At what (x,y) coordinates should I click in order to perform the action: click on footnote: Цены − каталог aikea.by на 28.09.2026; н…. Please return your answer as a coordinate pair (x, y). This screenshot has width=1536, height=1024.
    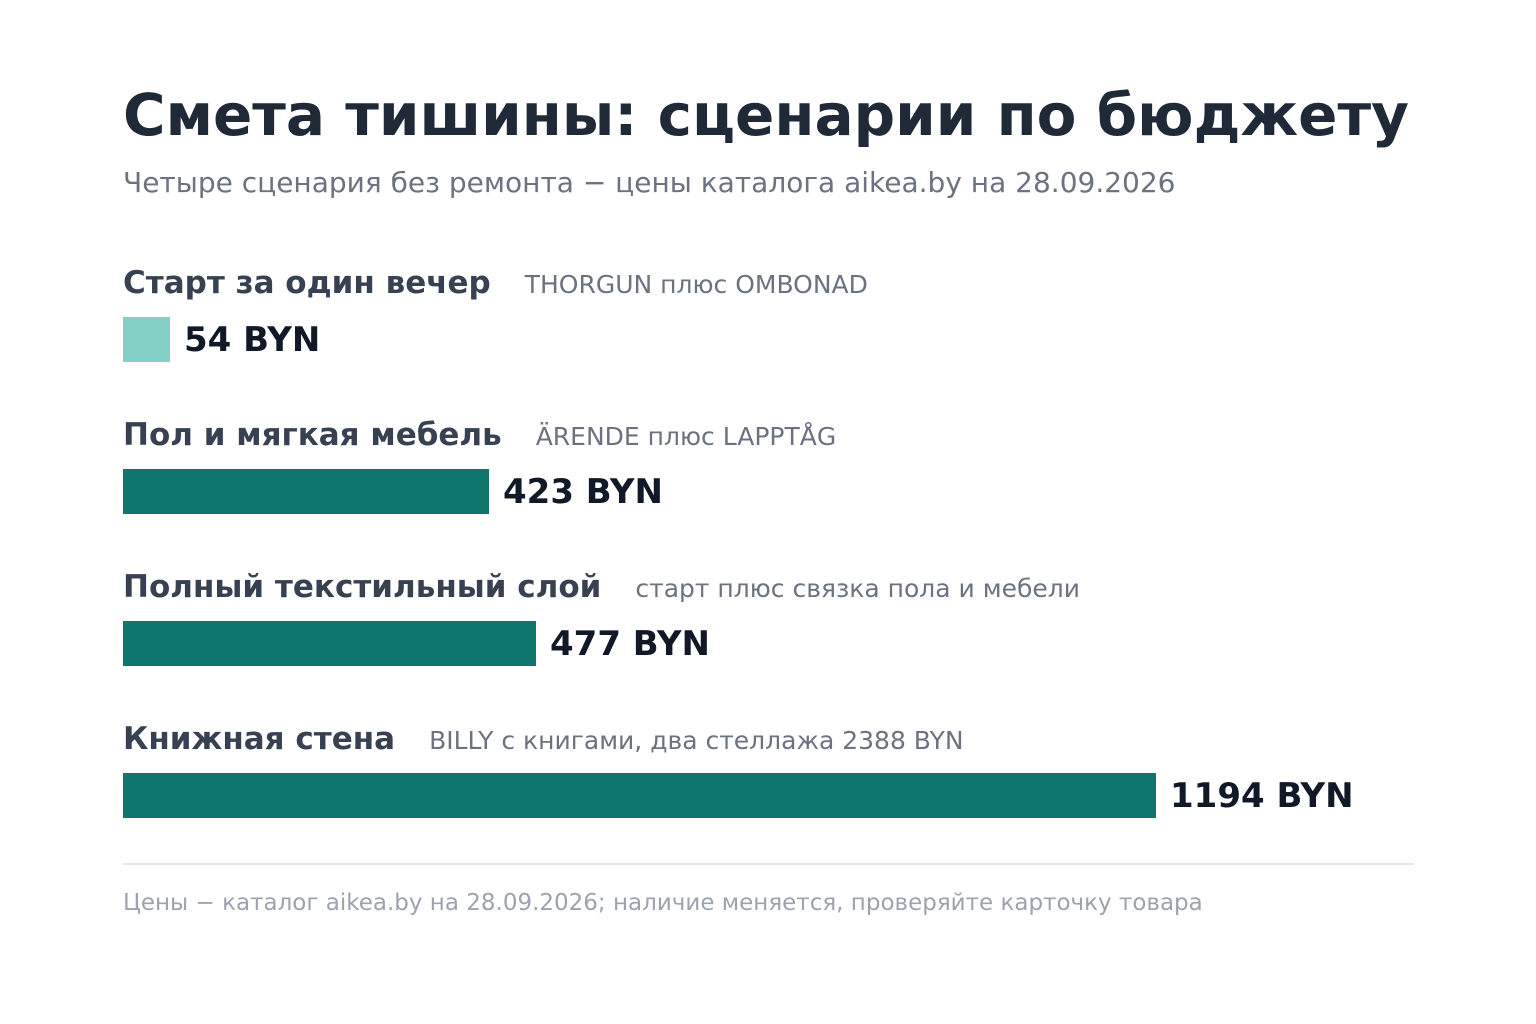
    Looking at the image, I should click on (663, 903).